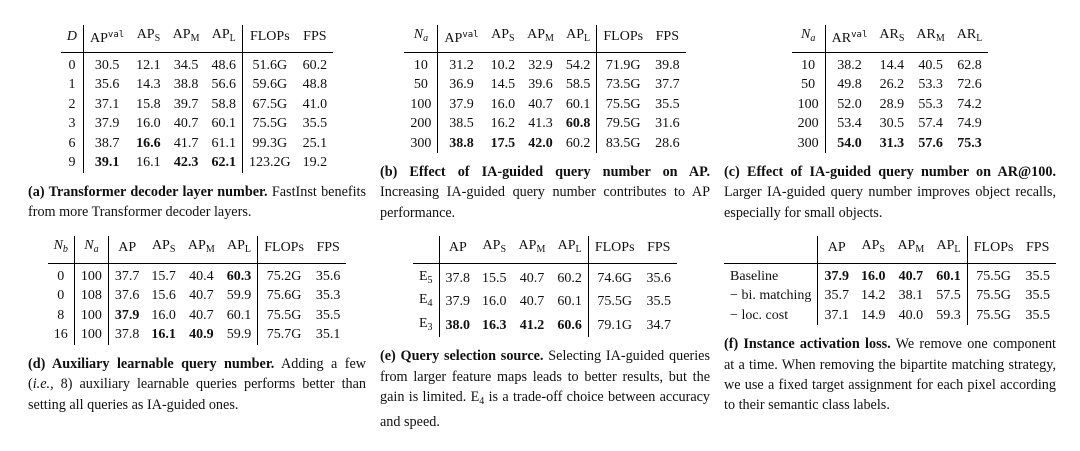  What do you see at coordinates (421, 104) in the screenshot?
I see `text-segment: 100` at bounding box center [421, 104].